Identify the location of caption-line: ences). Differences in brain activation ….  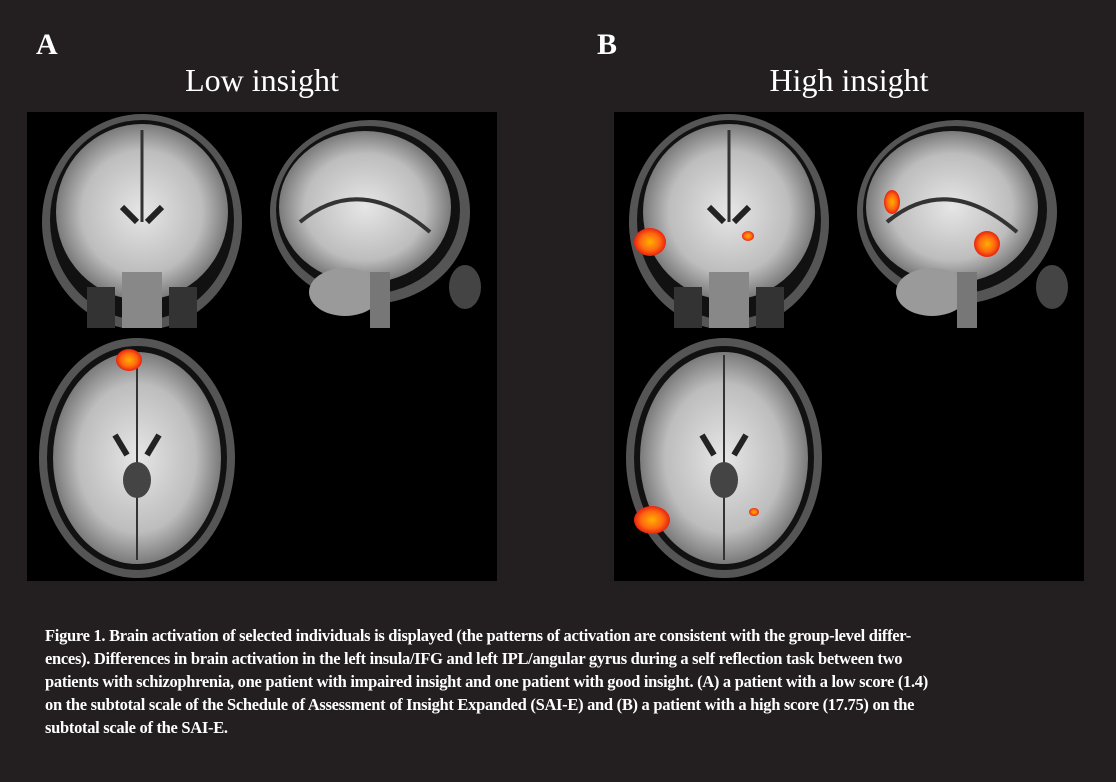
(474, 658).